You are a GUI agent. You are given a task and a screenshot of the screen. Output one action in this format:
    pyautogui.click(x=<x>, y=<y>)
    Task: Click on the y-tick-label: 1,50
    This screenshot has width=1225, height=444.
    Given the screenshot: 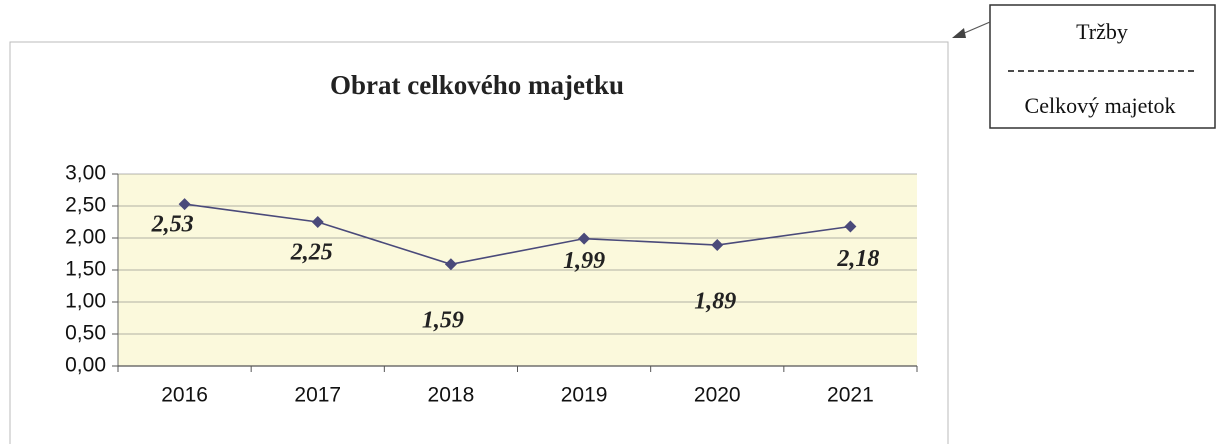 What is the action you would take?
    pyautogui.click(x=85, y=269)
    